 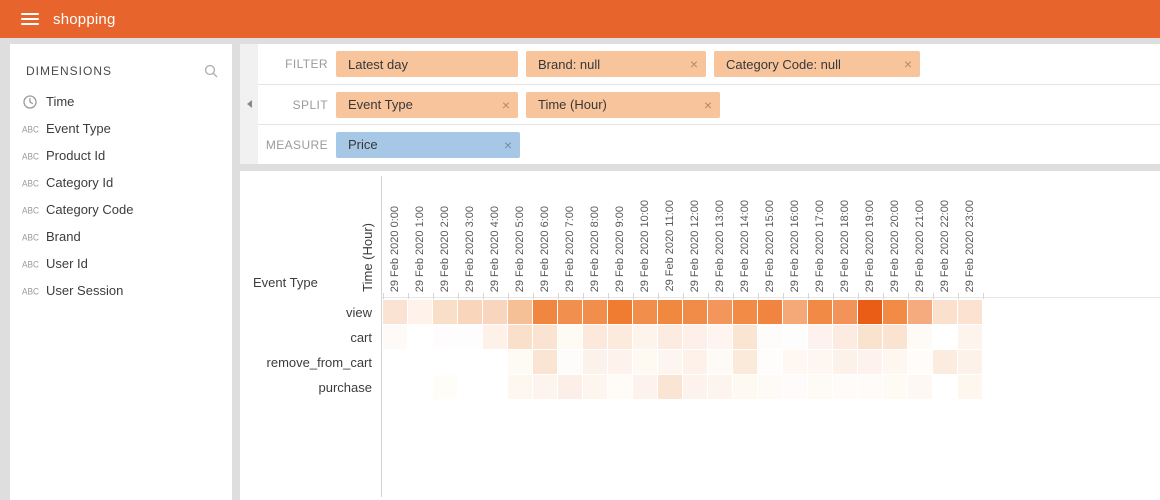 What do you see at coordinates (616, 64) in the screenshot?
I see `filter-tile: Brand: null ×` at bounding box center [616, 64].